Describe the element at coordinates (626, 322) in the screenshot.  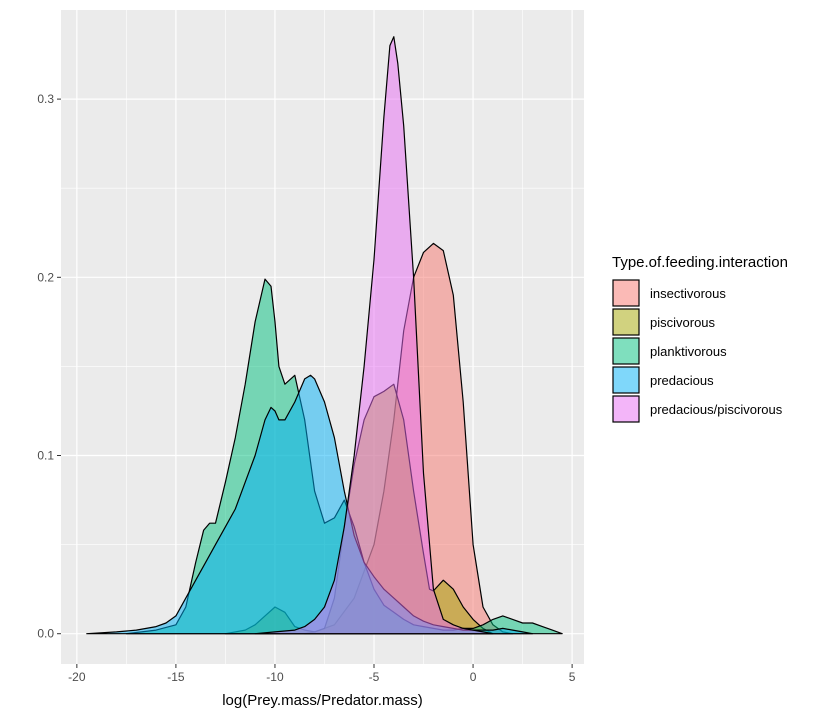
I see `legend-key-piscivorous` at that location.